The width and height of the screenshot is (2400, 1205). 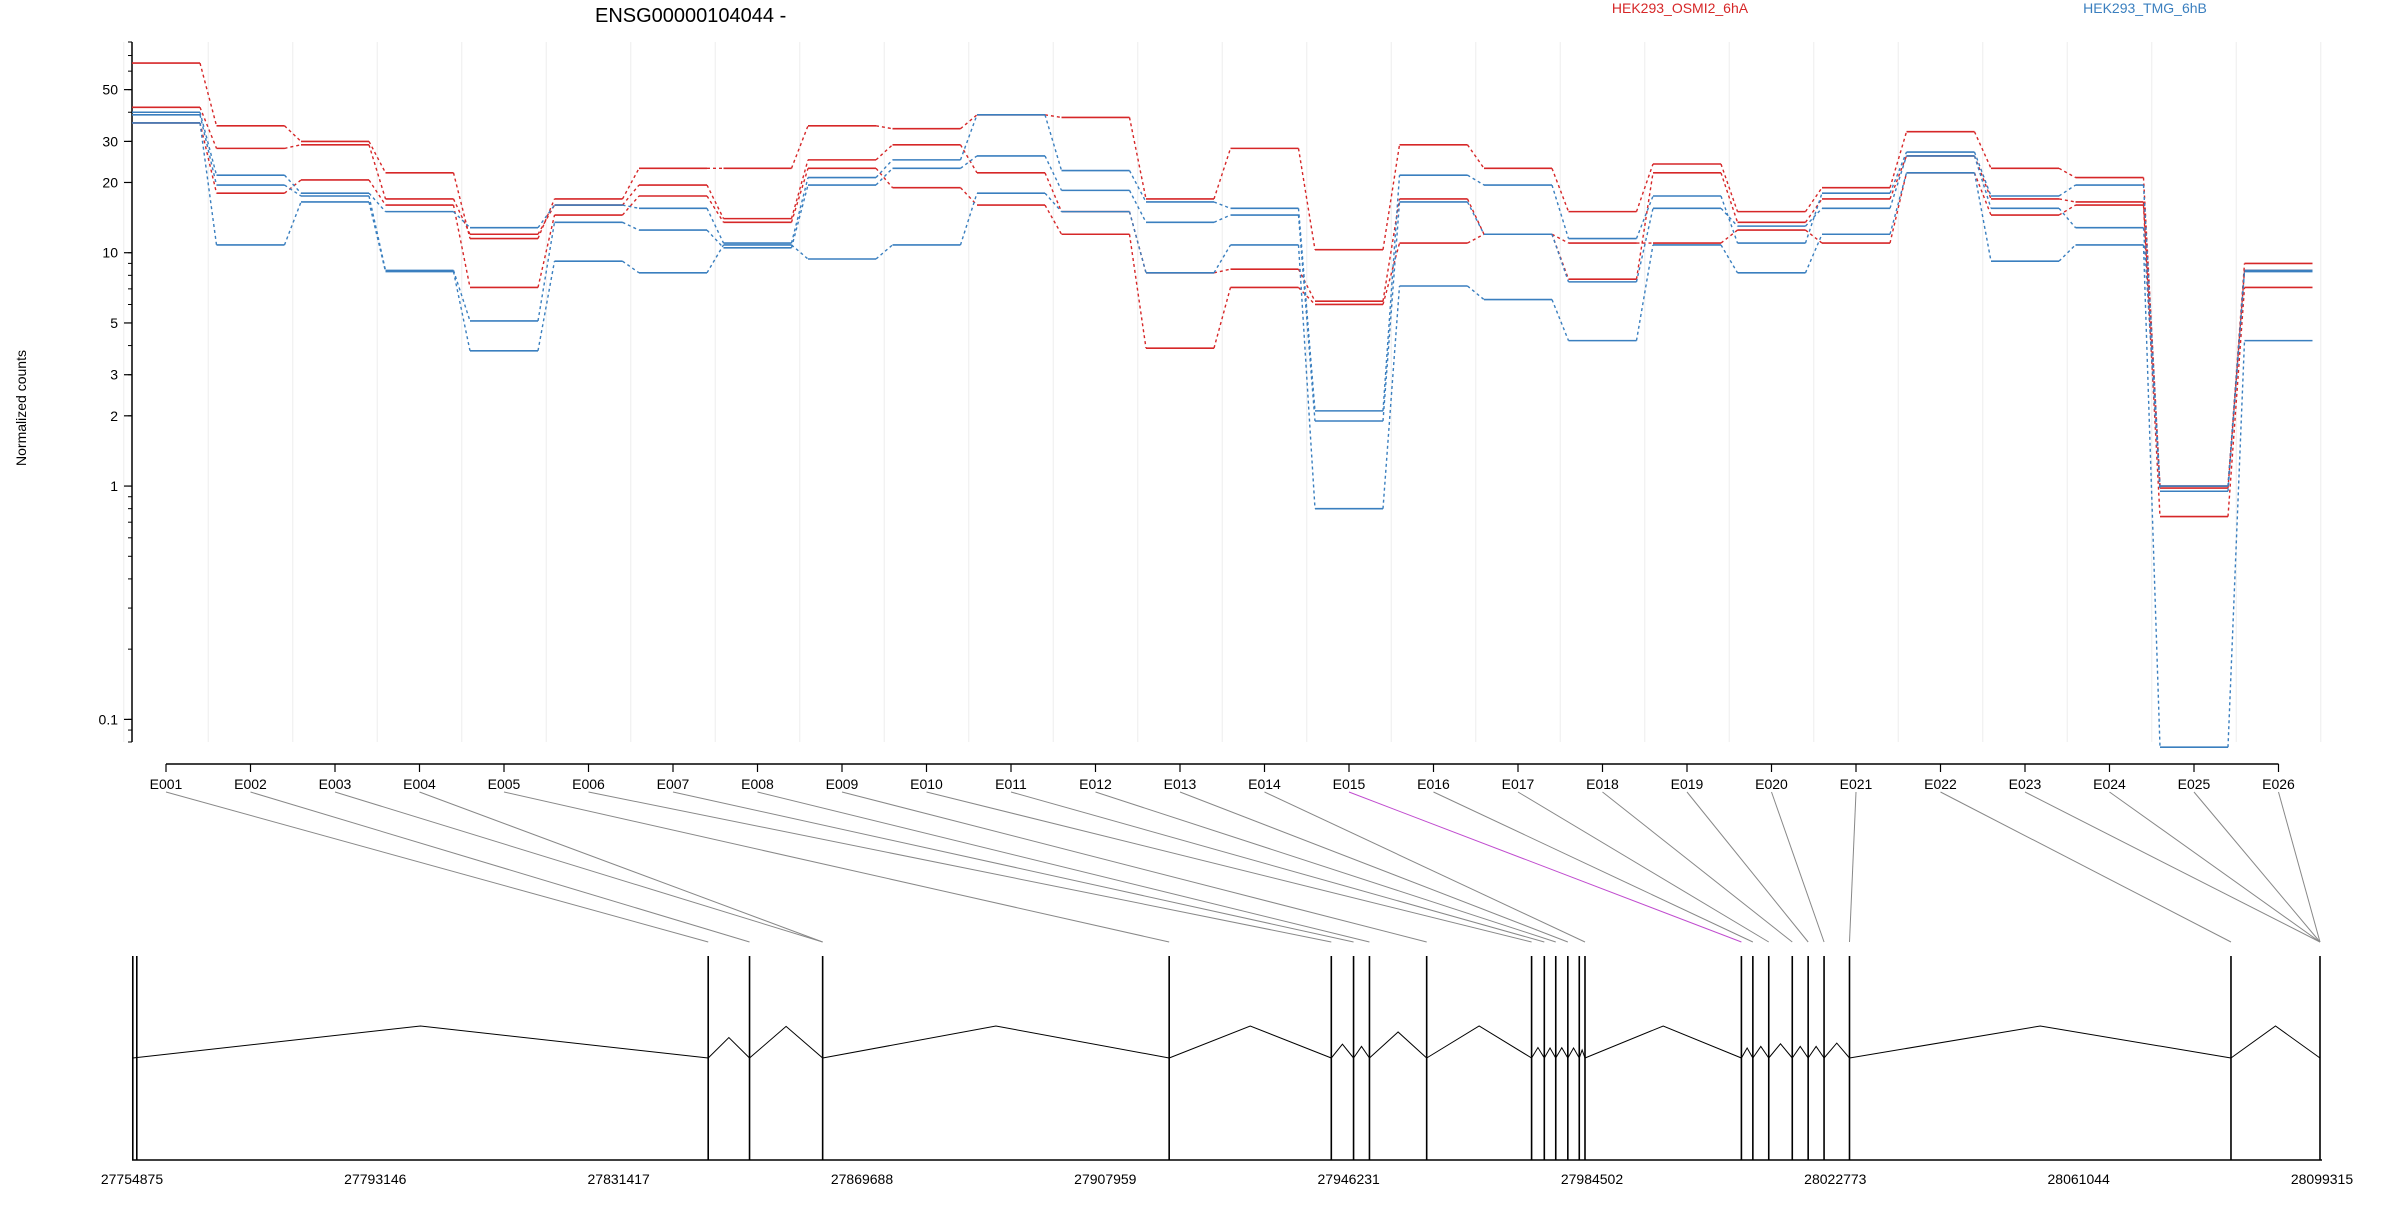 I want to click on x-tick-label: E011, so click(x=1011, y=784).